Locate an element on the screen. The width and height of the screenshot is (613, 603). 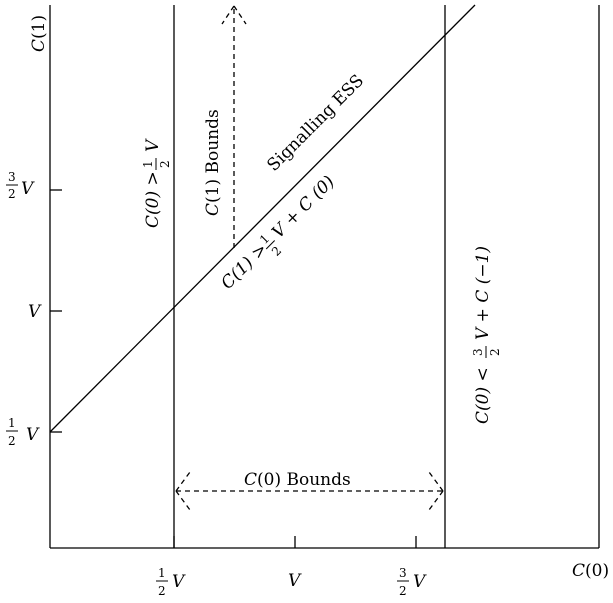
diagonal-inequality-label: C(1) > 1 2 V + C (0) is located at coordinates (278, 233).